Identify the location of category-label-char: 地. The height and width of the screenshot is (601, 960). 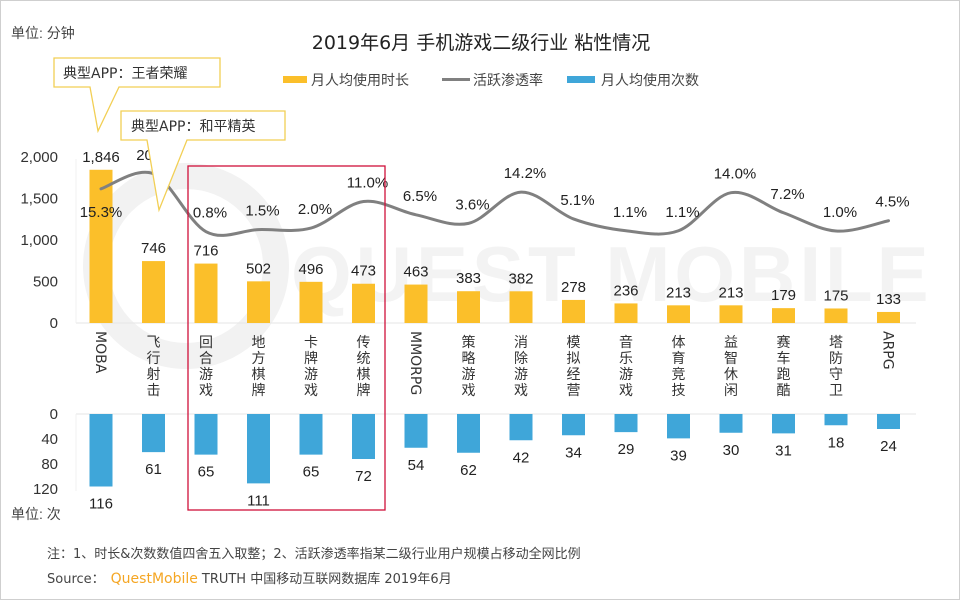
(259, 343).